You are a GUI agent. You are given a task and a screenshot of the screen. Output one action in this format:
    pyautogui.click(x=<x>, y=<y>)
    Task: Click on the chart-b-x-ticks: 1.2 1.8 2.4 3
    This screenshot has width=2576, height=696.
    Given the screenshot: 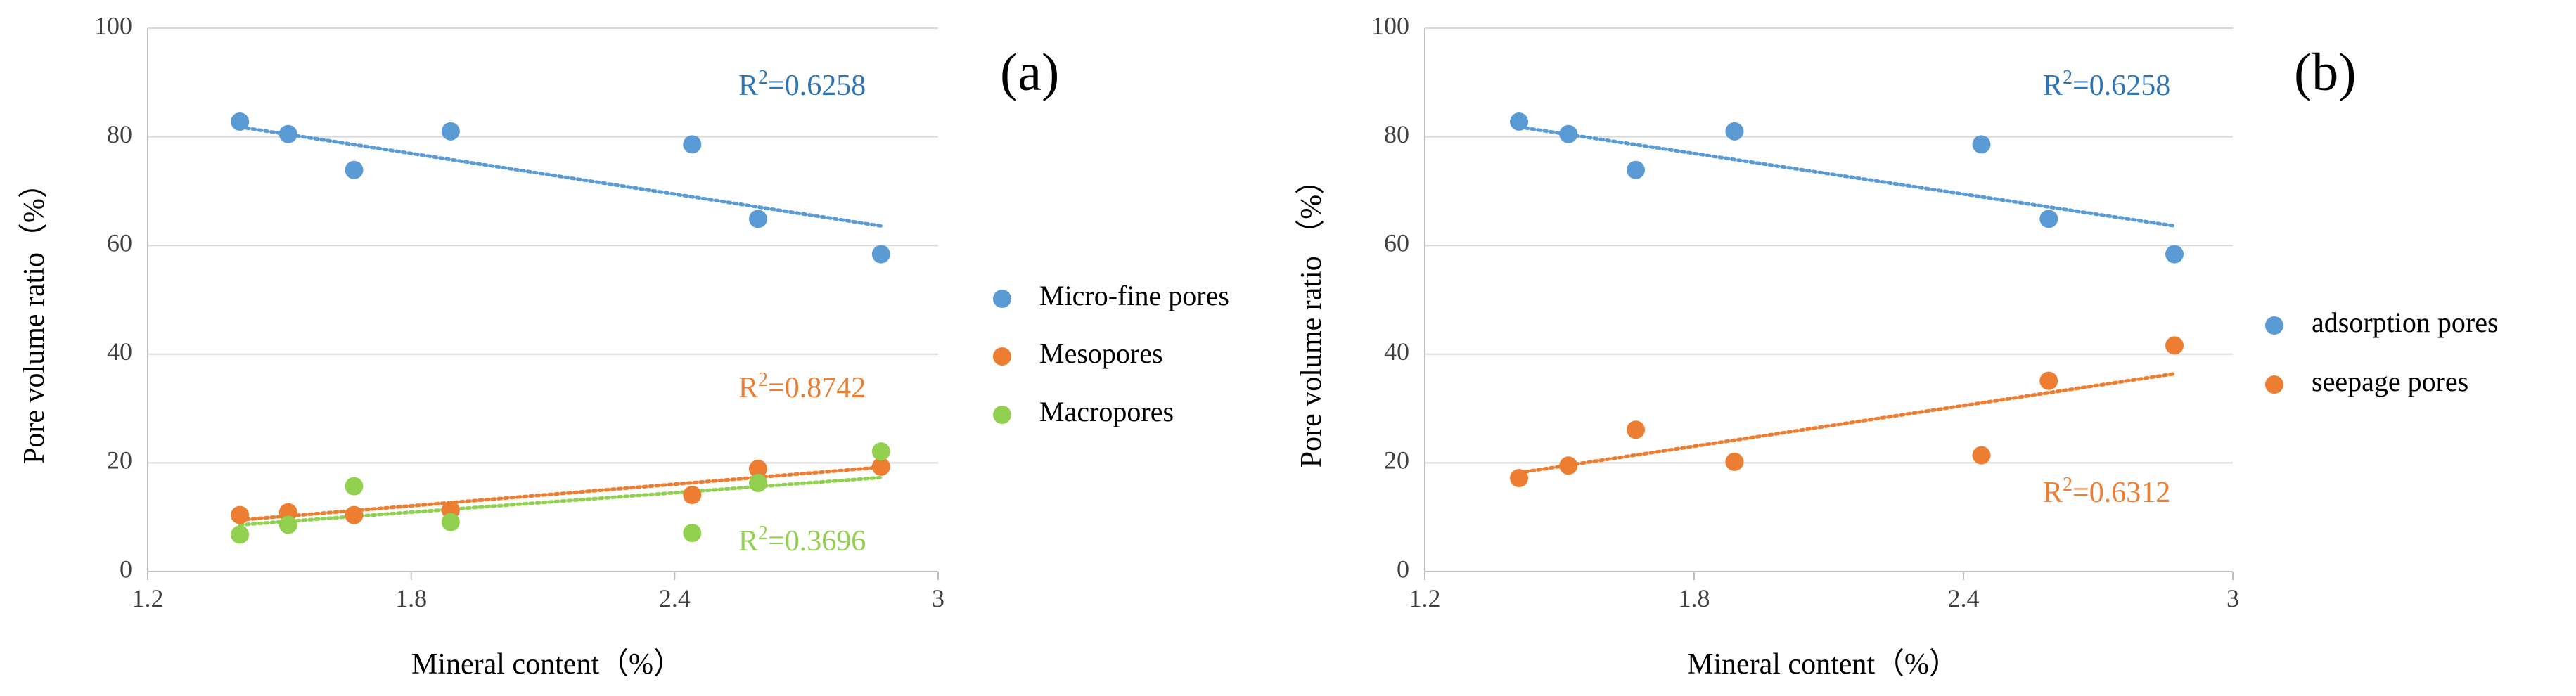 What is the action you would take?
    pyautogui.click(x=1824, y=598)
    